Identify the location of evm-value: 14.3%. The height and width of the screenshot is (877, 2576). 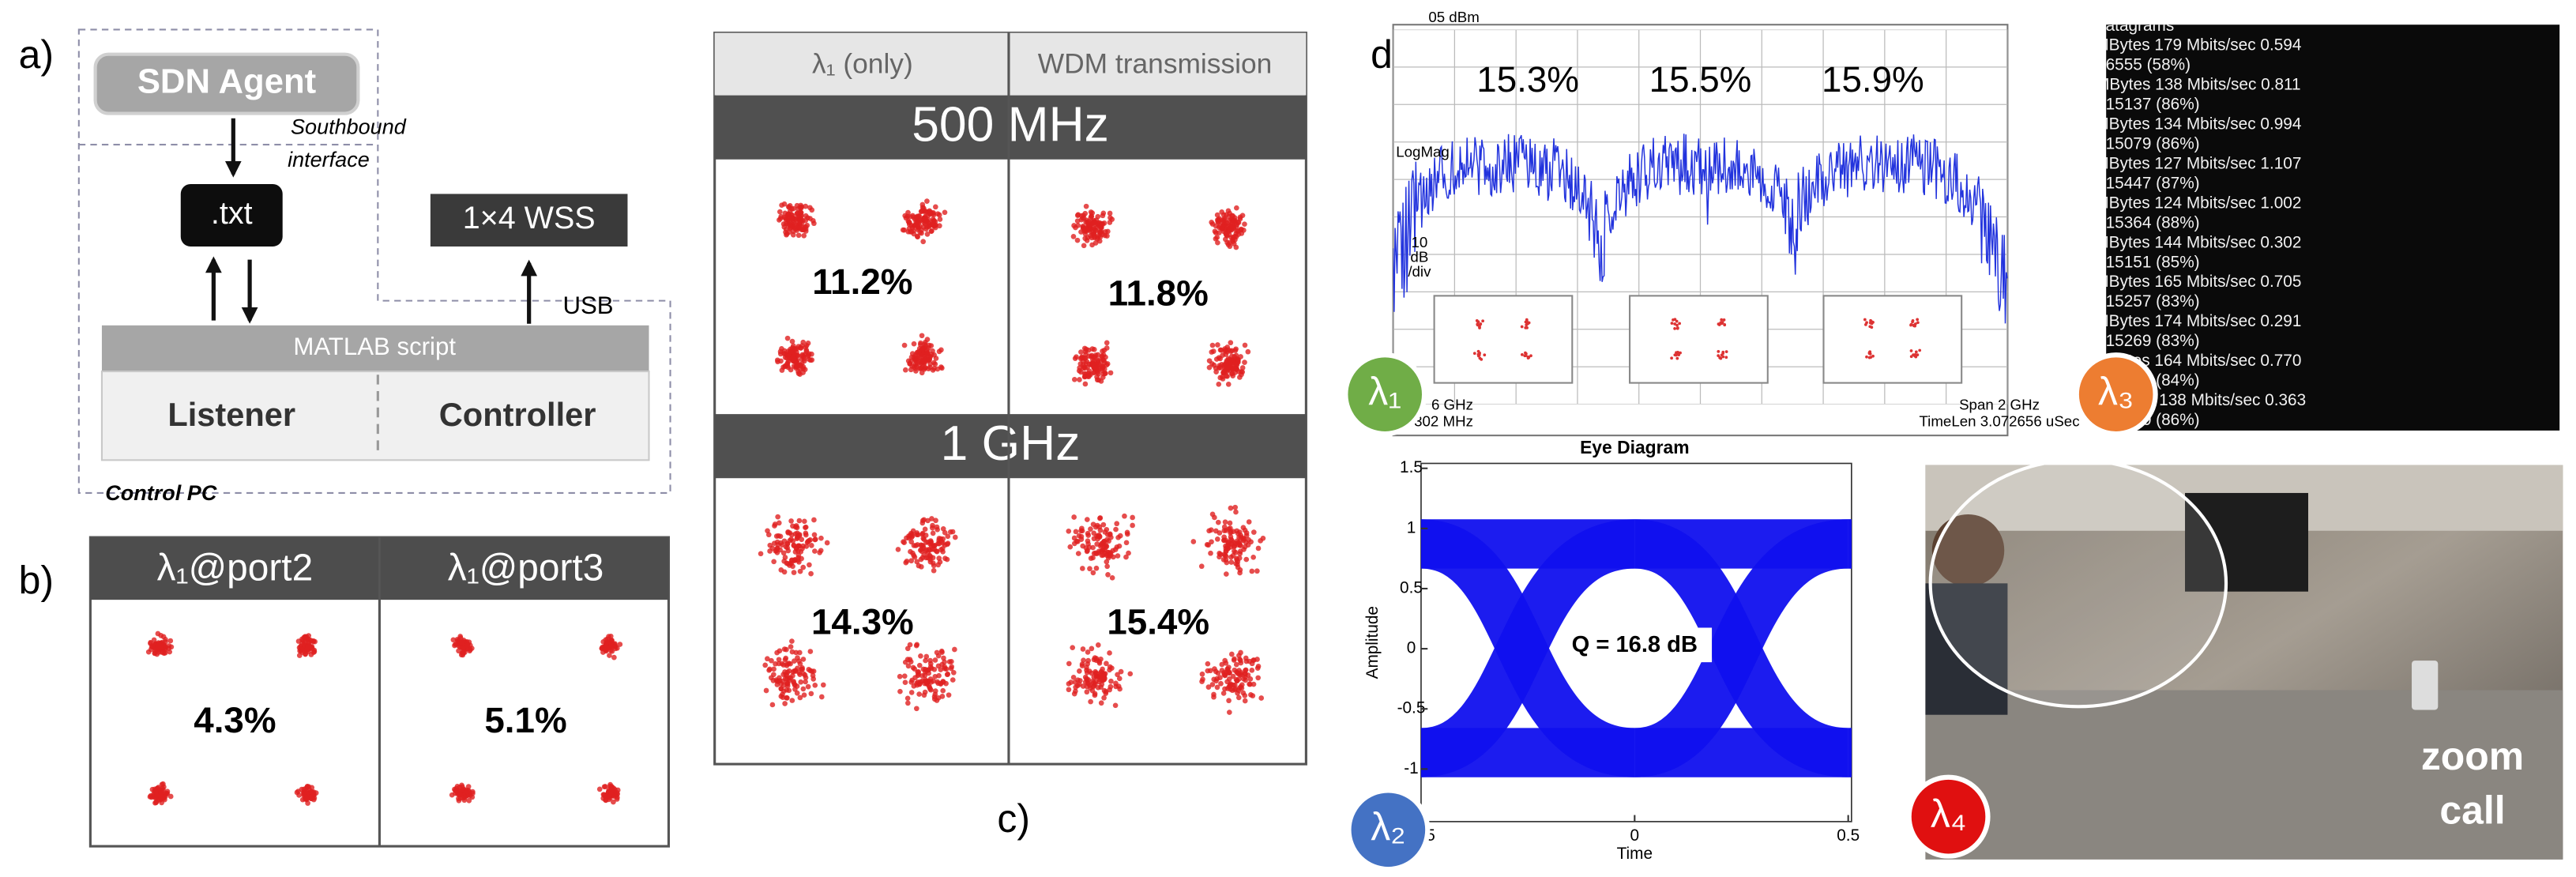
(863, 621).